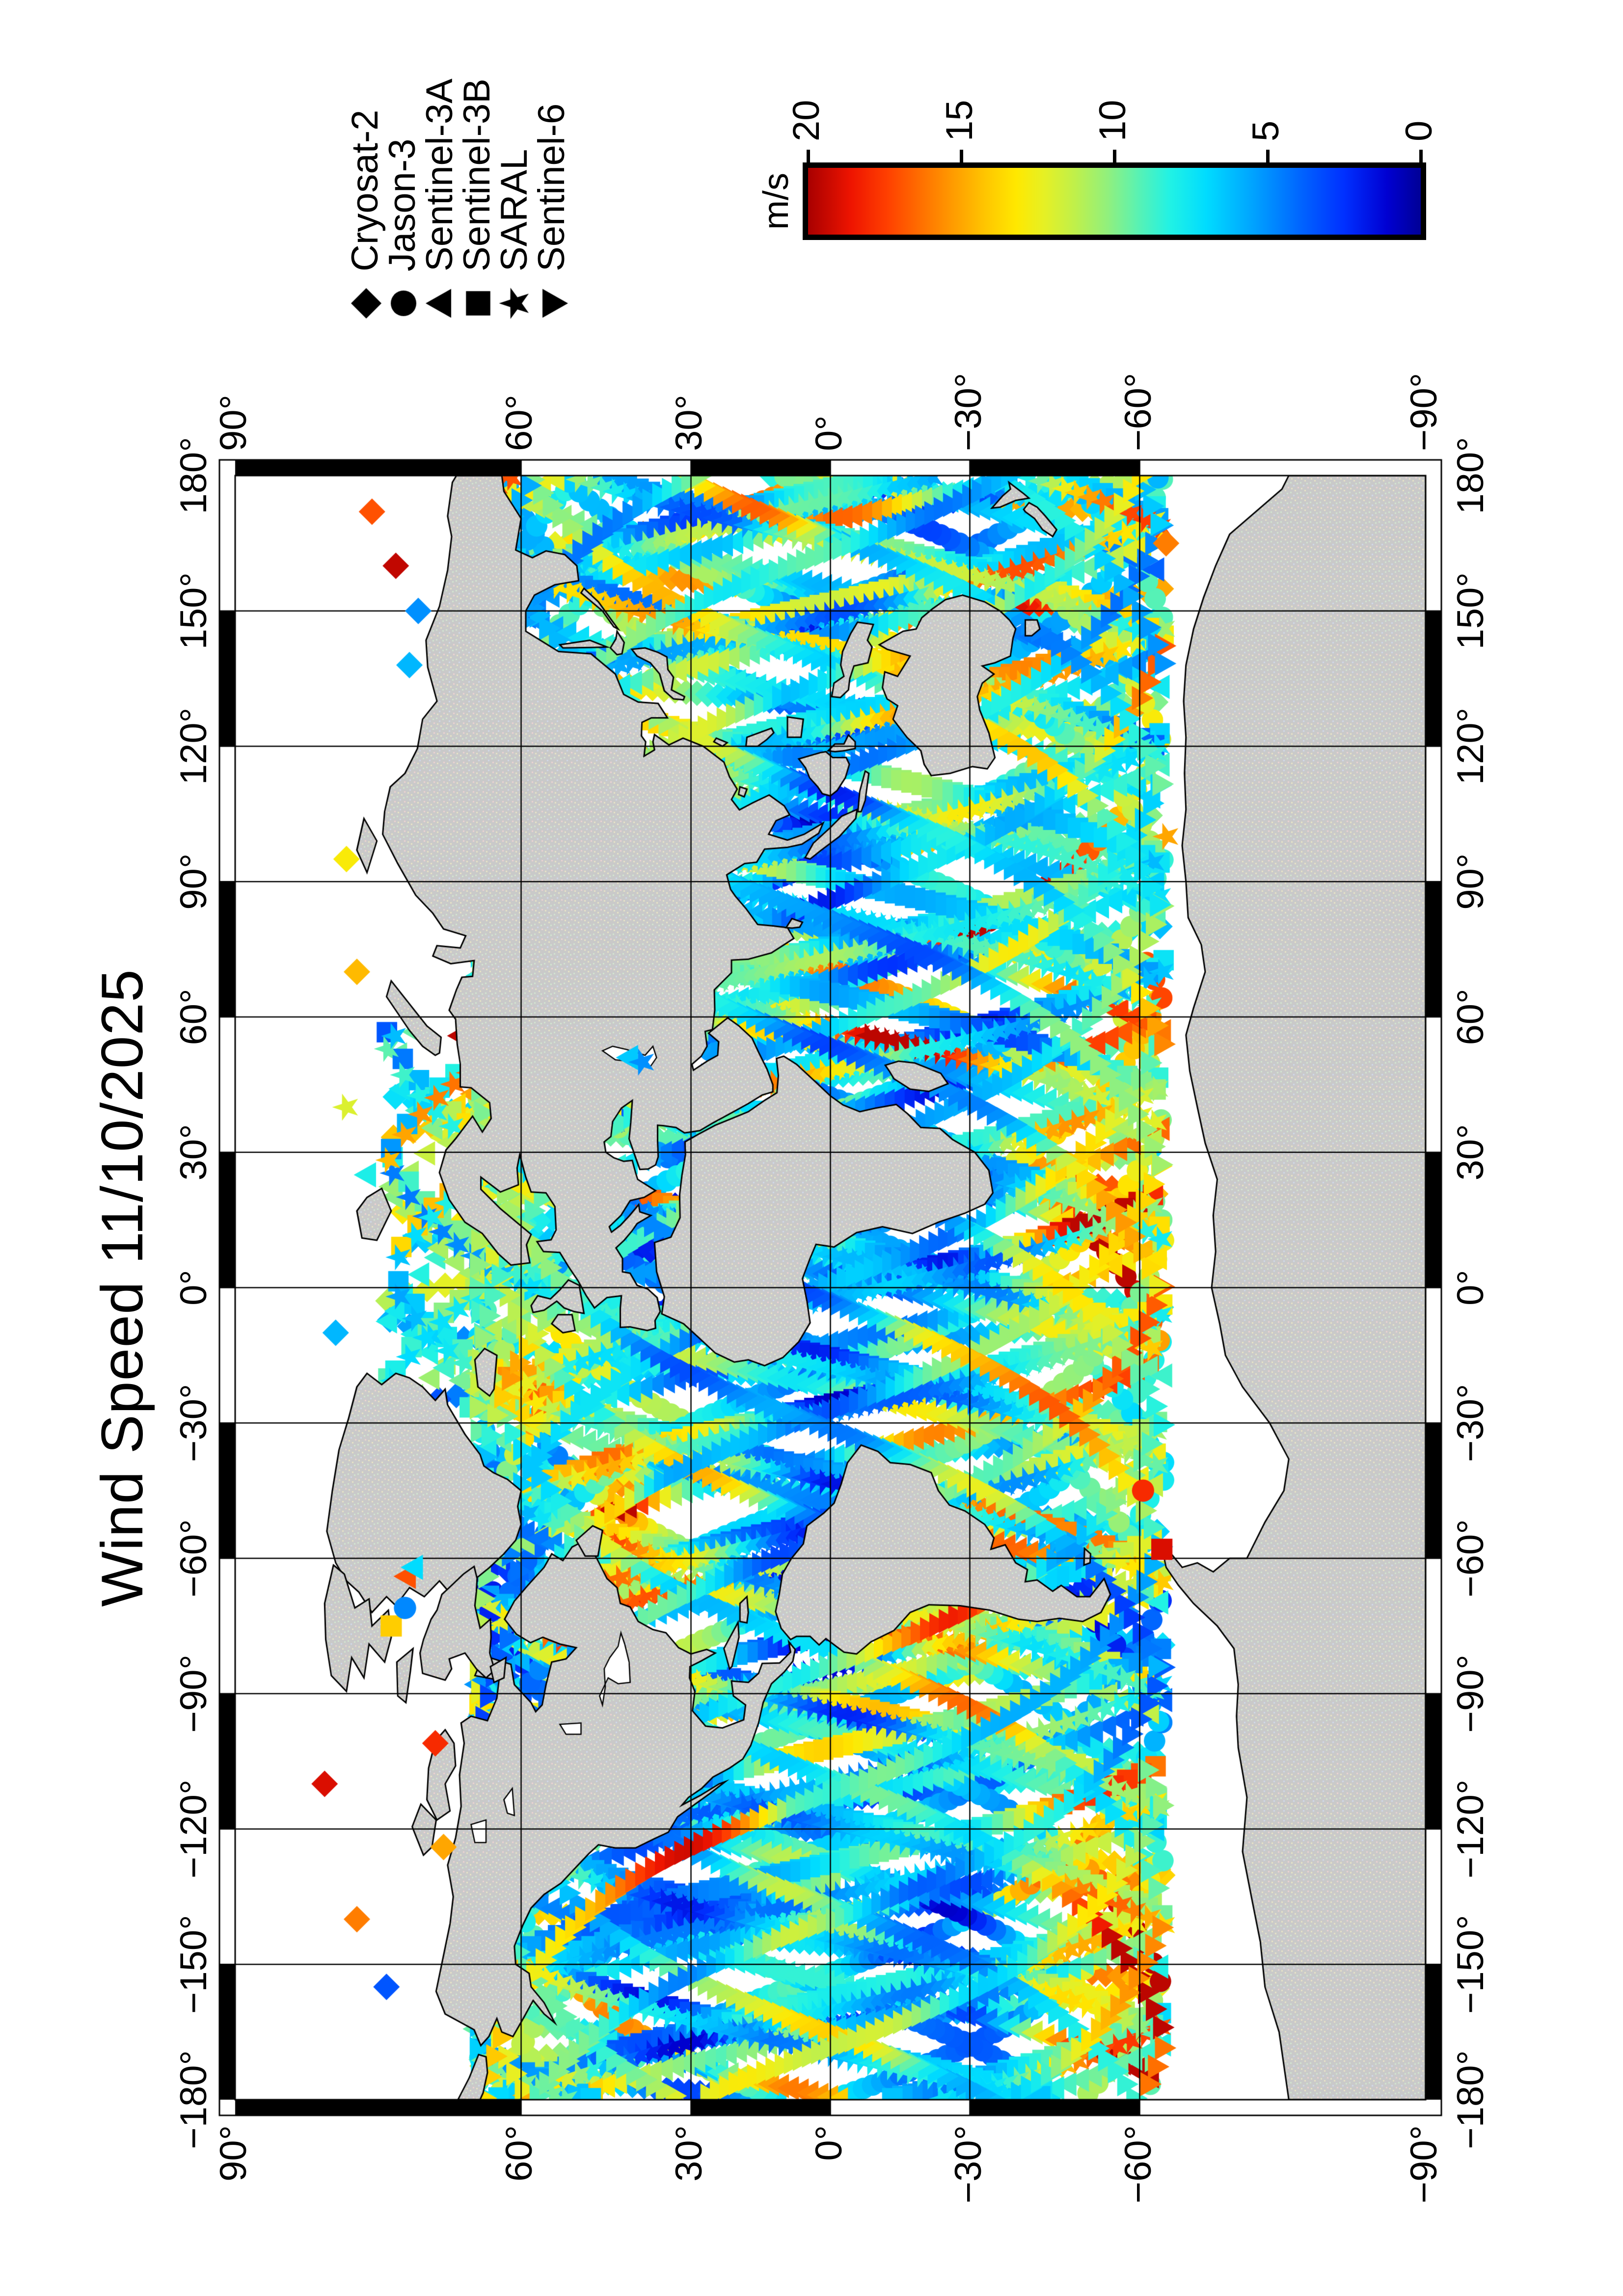 Image resolution: width=1623 pixels, height=2296 pixels. Describe the element at coordinates (194, 881) in the screenshot. I see `lon-tick-label-top: 90°` at that location.